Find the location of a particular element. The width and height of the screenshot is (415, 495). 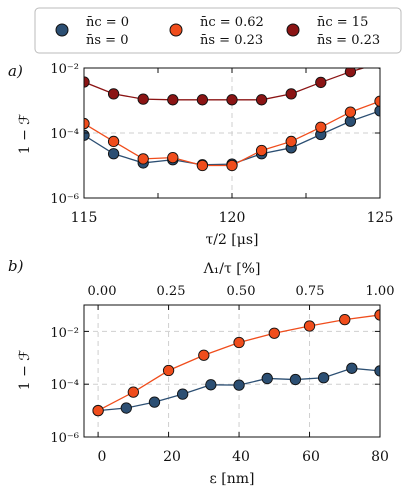

legend-label-2-line1: n̄c = 0.62 is located at coordinates (232, 22).